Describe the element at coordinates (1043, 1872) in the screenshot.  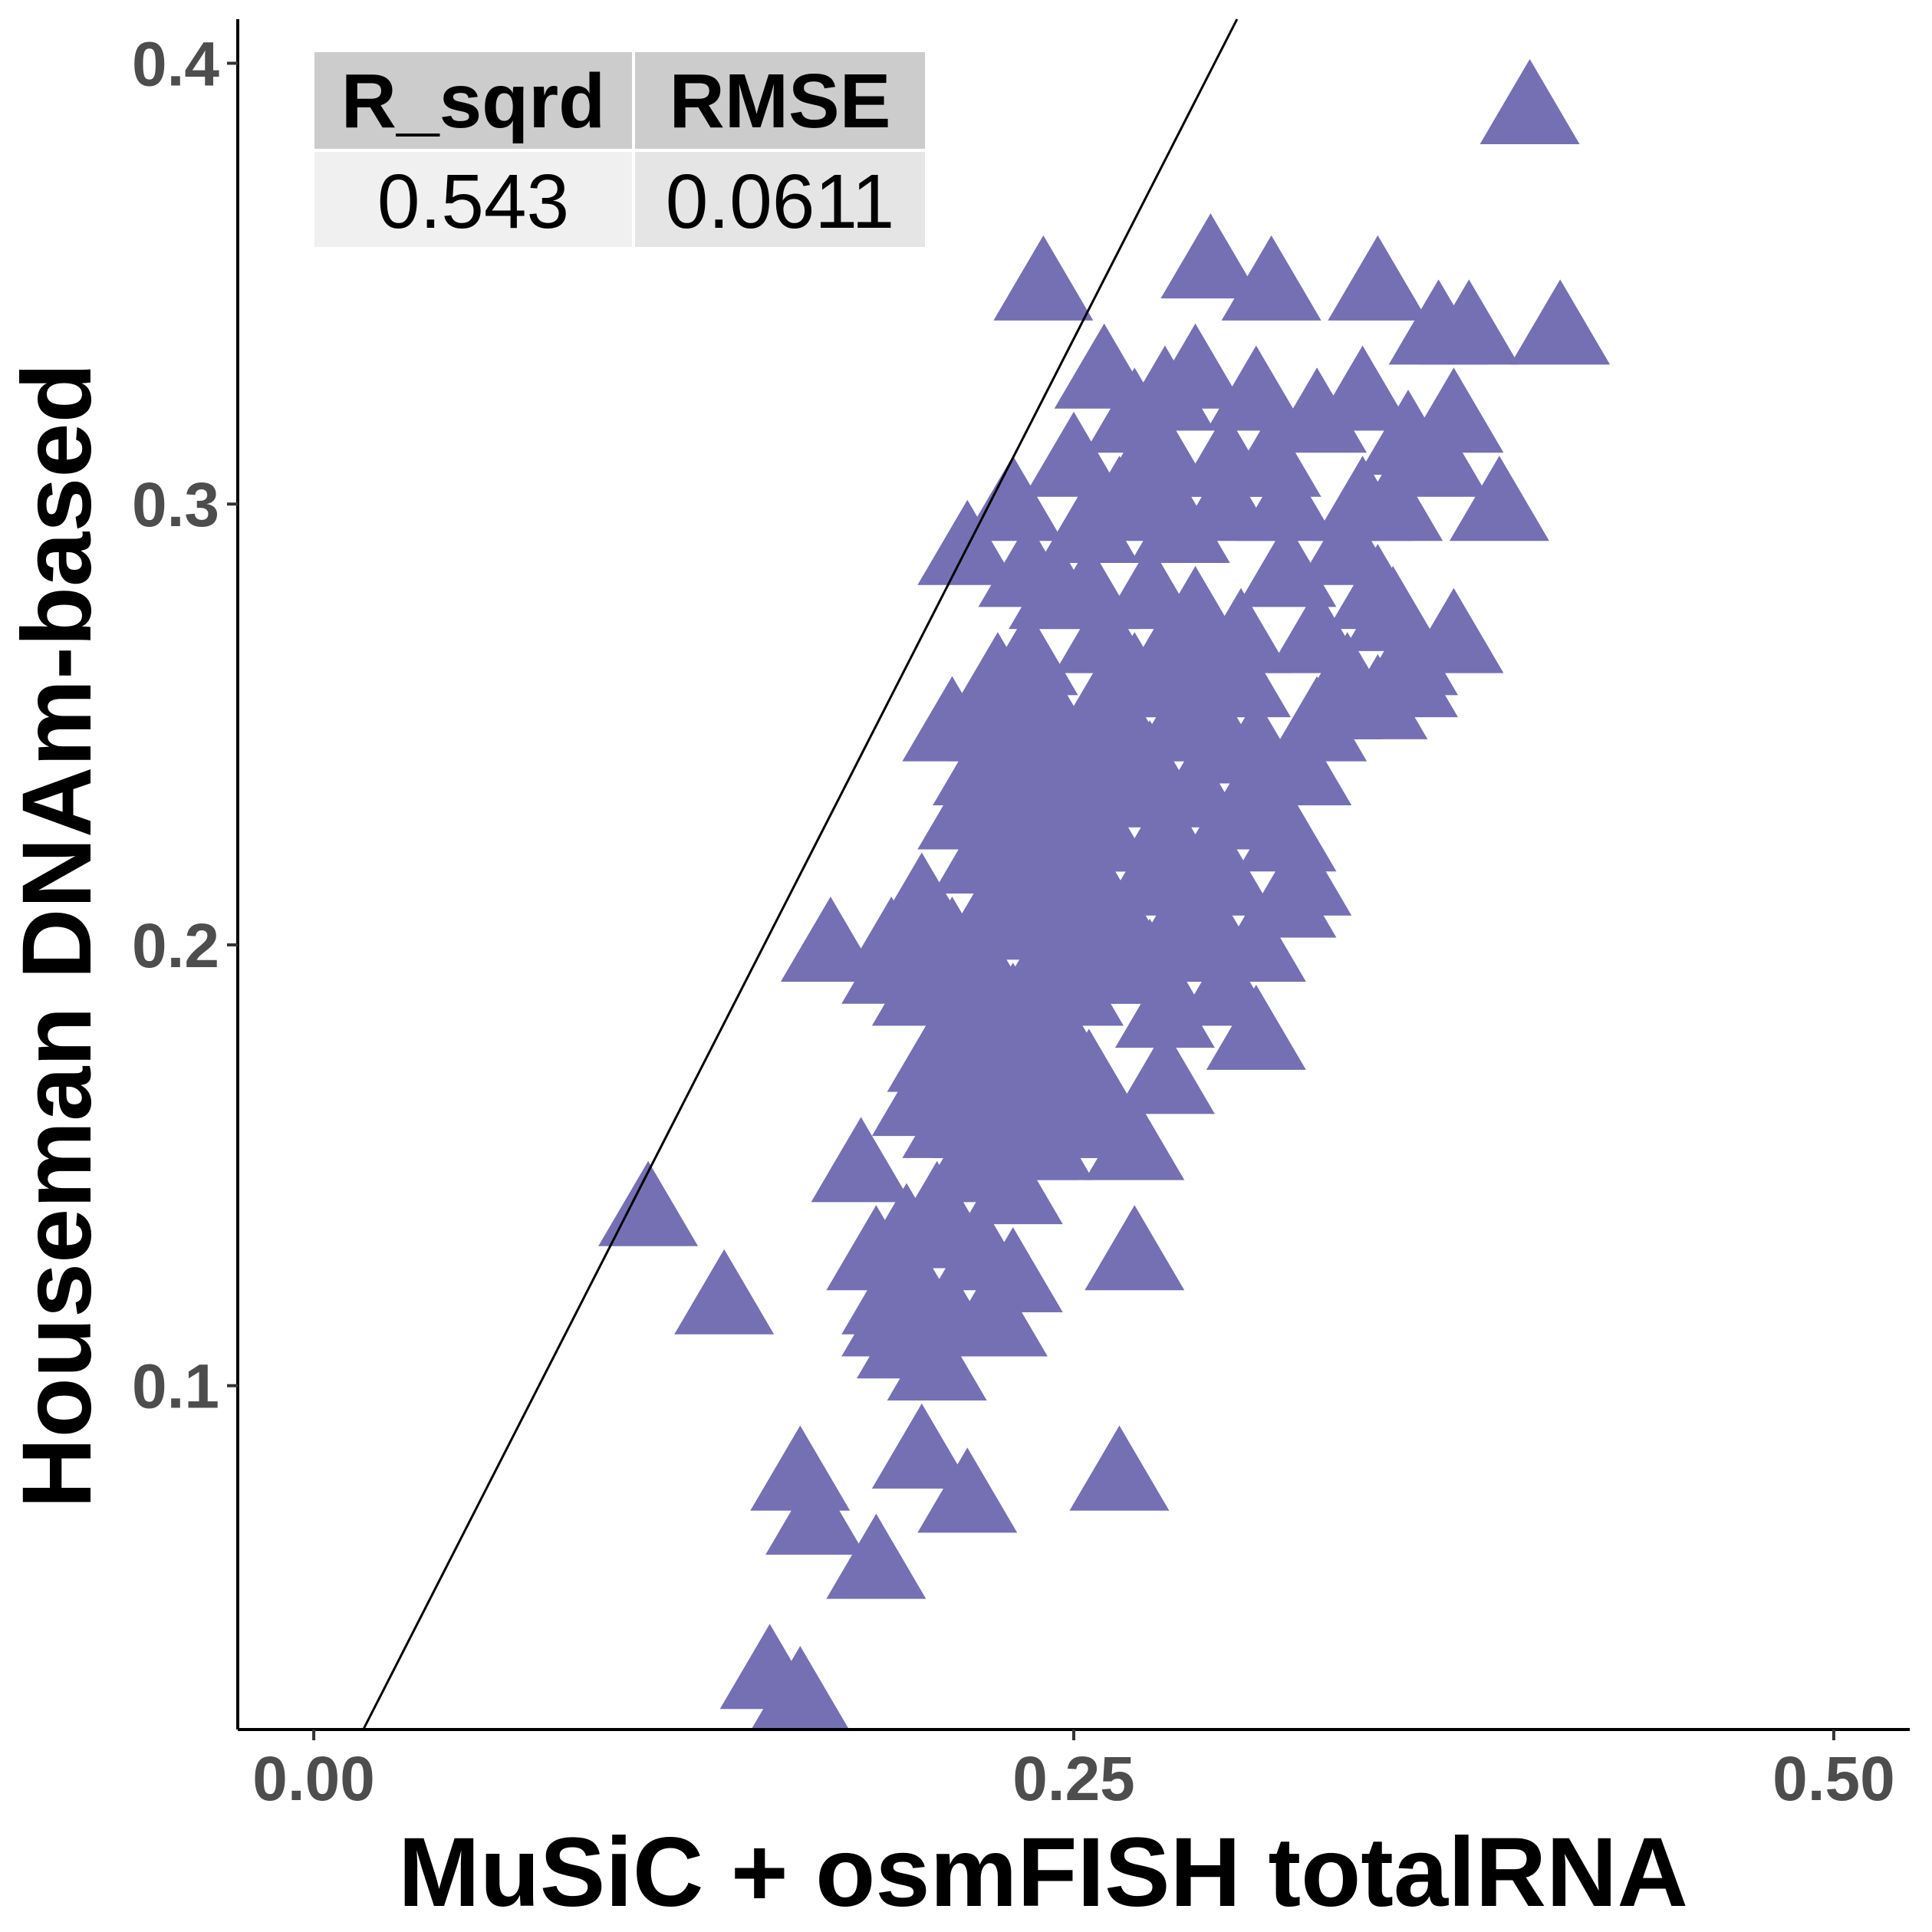
I see `x-axis-title: MuSiC + osmFISH totalRNA` at that location.